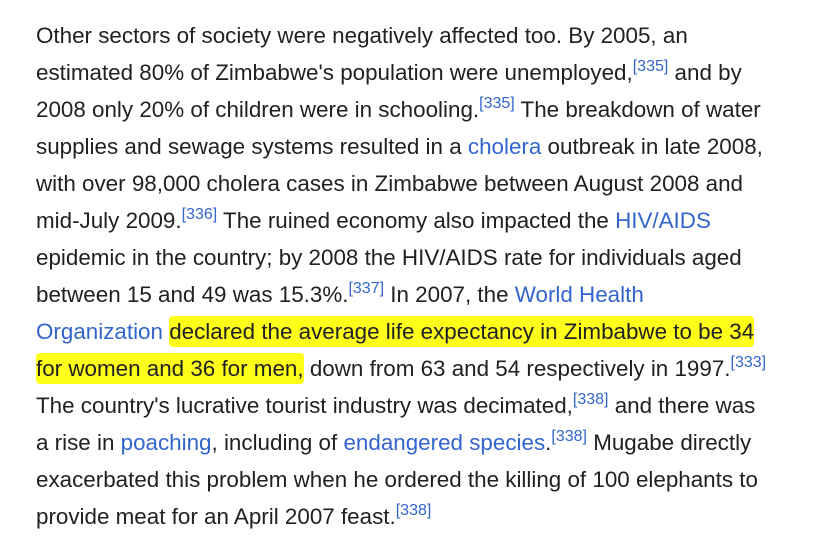 This screenshot has height=544, width=823. I want to click on text-segment: The breakdown of water, so click(637, 109).